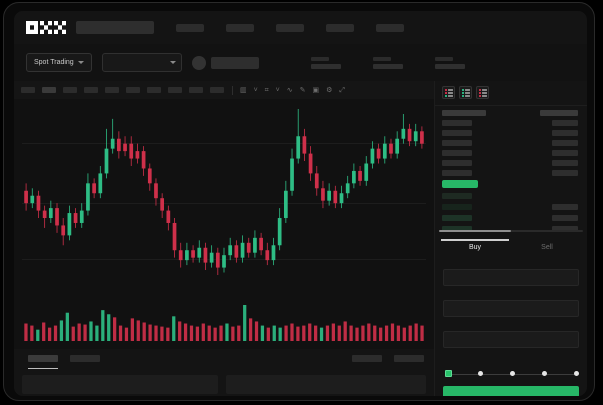 The height and width of the screenshot is (405, 603). What do you see at coordinates (381, 58) in the screenshot?
I see `ticker-stat-2-label` at bounding box center [381, 58].